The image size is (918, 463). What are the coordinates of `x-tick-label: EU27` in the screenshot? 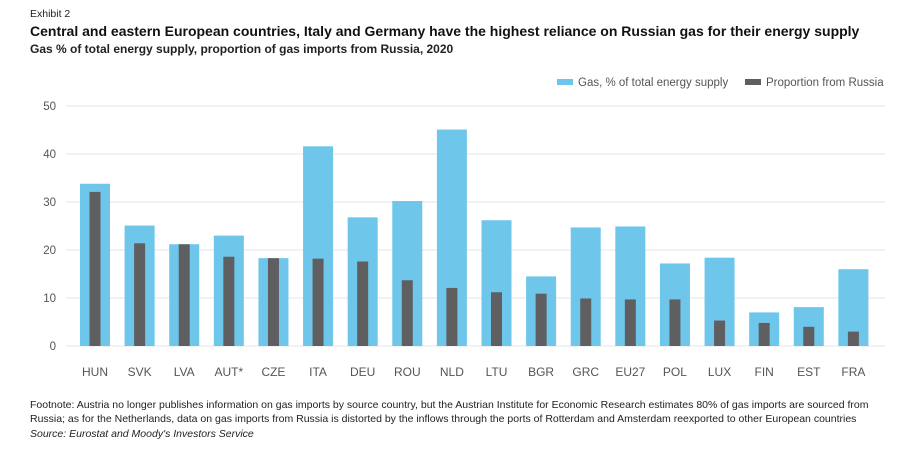 It's located at (630, 372).